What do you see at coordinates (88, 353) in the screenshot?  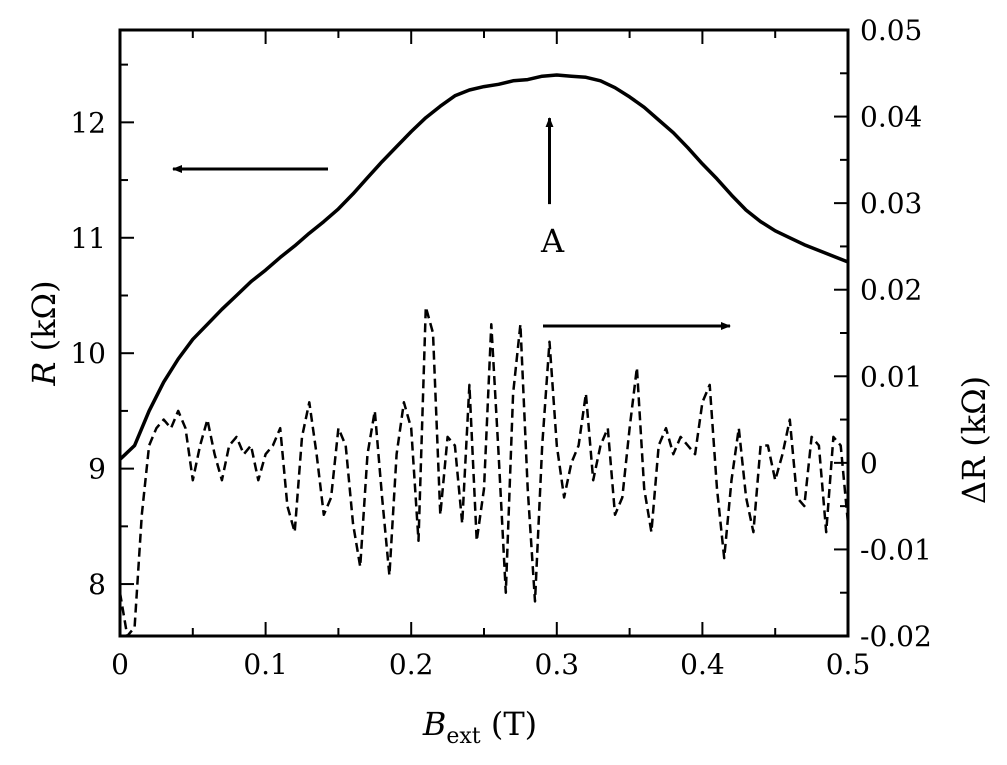 I see `left-tick-label: 10` at bounding box center [88, 353].